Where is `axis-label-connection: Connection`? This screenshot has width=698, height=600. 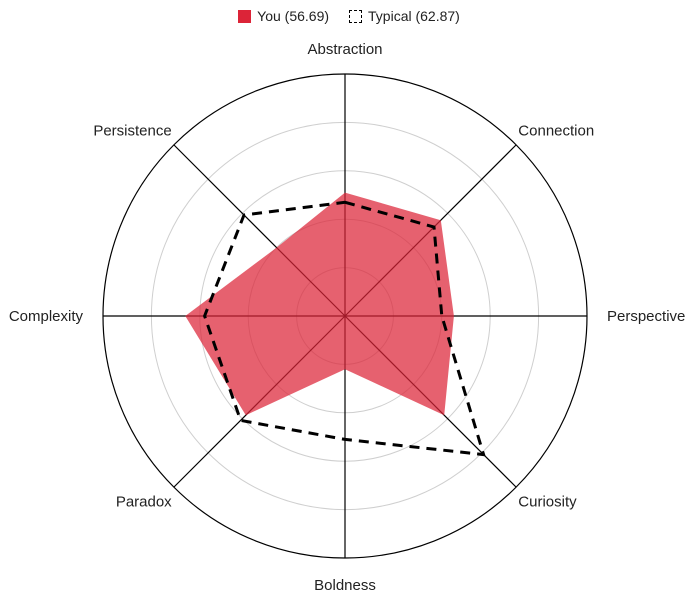
axis-label-connection: Connection is located at coordinates (556, 131).